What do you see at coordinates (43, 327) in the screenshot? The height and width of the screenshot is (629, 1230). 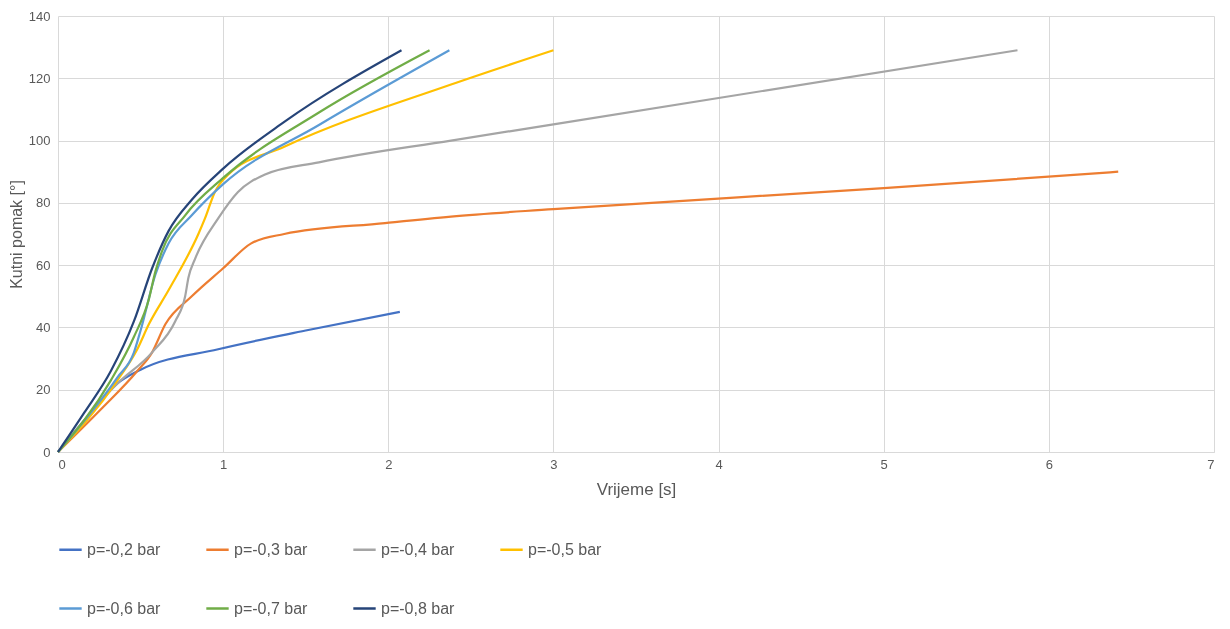 I see `y-tick-label: 40` at bounding box center [43, 327].